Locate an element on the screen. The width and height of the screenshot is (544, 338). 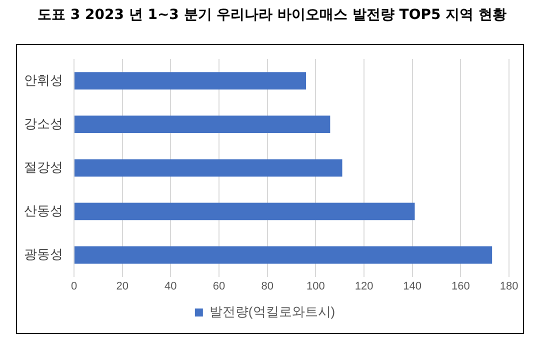
legend-label: 발전량(억킬로와트시) is located at coordinates (272, 312).